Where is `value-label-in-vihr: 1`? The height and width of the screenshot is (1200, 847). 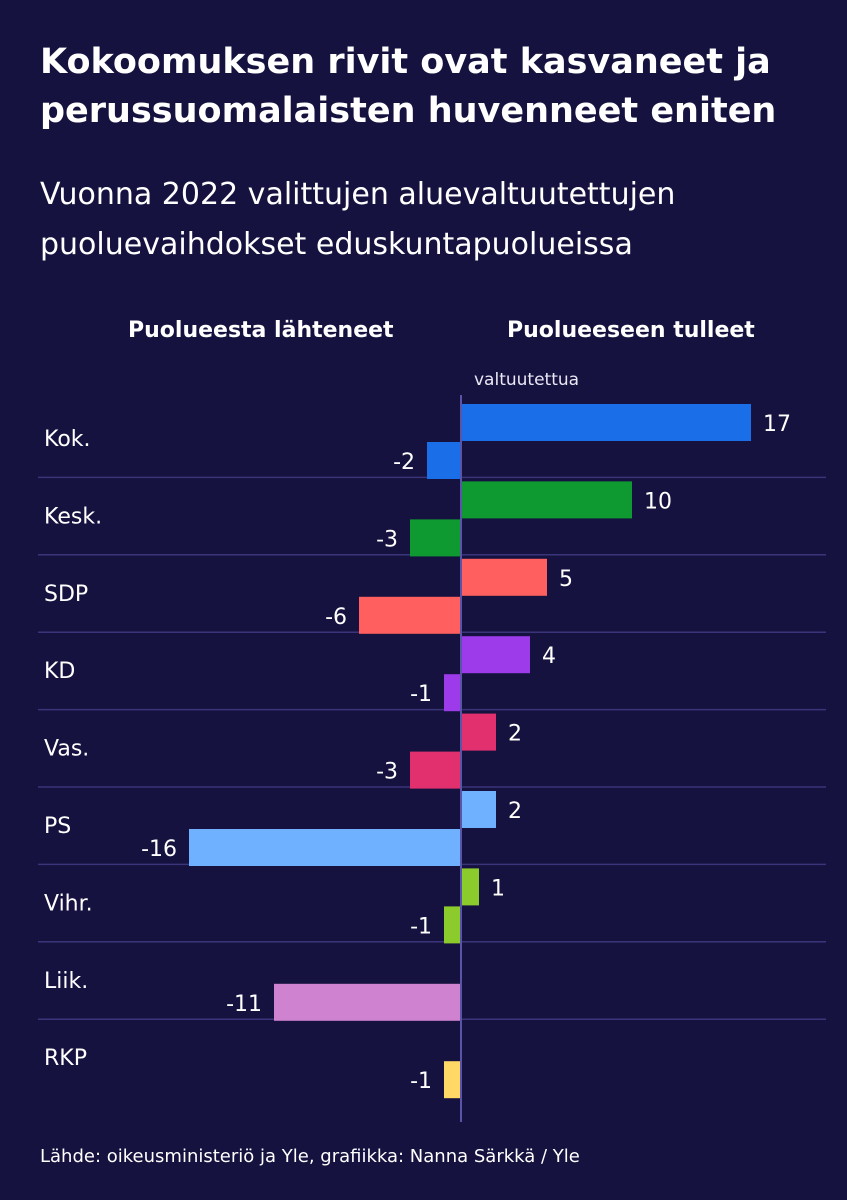 value-label-in-vihr: 1 is located at coordinates (498, 888).